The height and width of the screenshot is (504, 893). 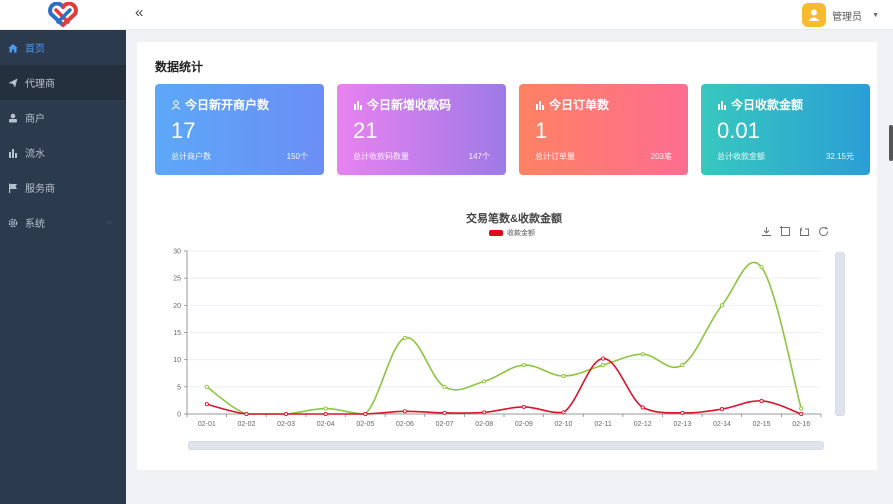 I want to click on stat-card-collection-amount: 今日收款金额 0.01 总计收款金额 32.15元, so click(x=785, y=129).